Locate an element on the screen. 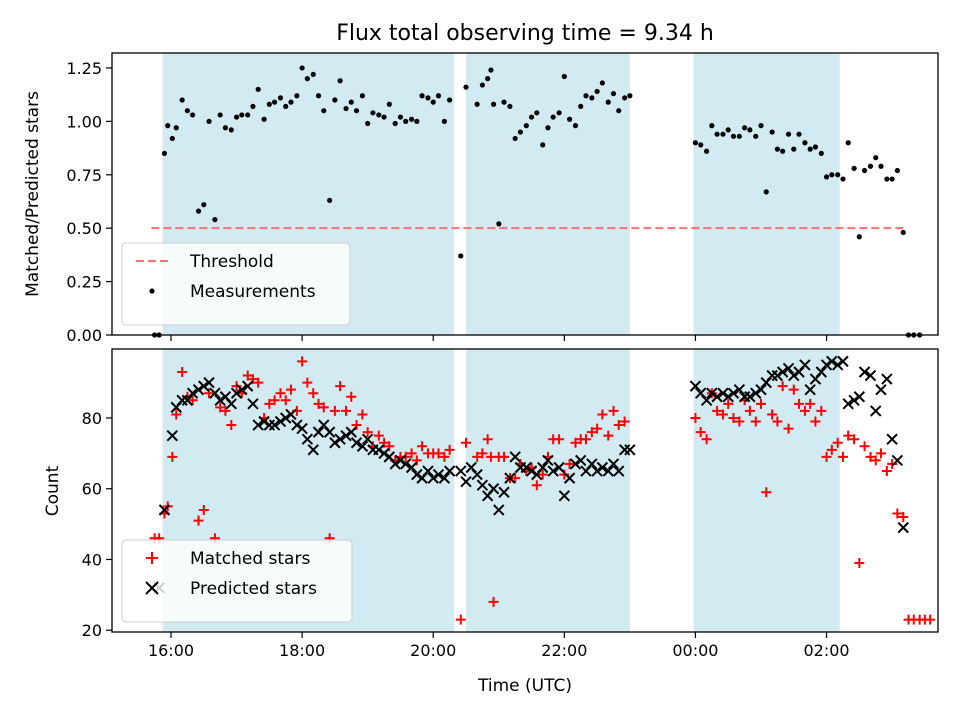 This screenshot has height=720, width=960. count-y-tick-label: 20 is located at coordinates (92, 630).